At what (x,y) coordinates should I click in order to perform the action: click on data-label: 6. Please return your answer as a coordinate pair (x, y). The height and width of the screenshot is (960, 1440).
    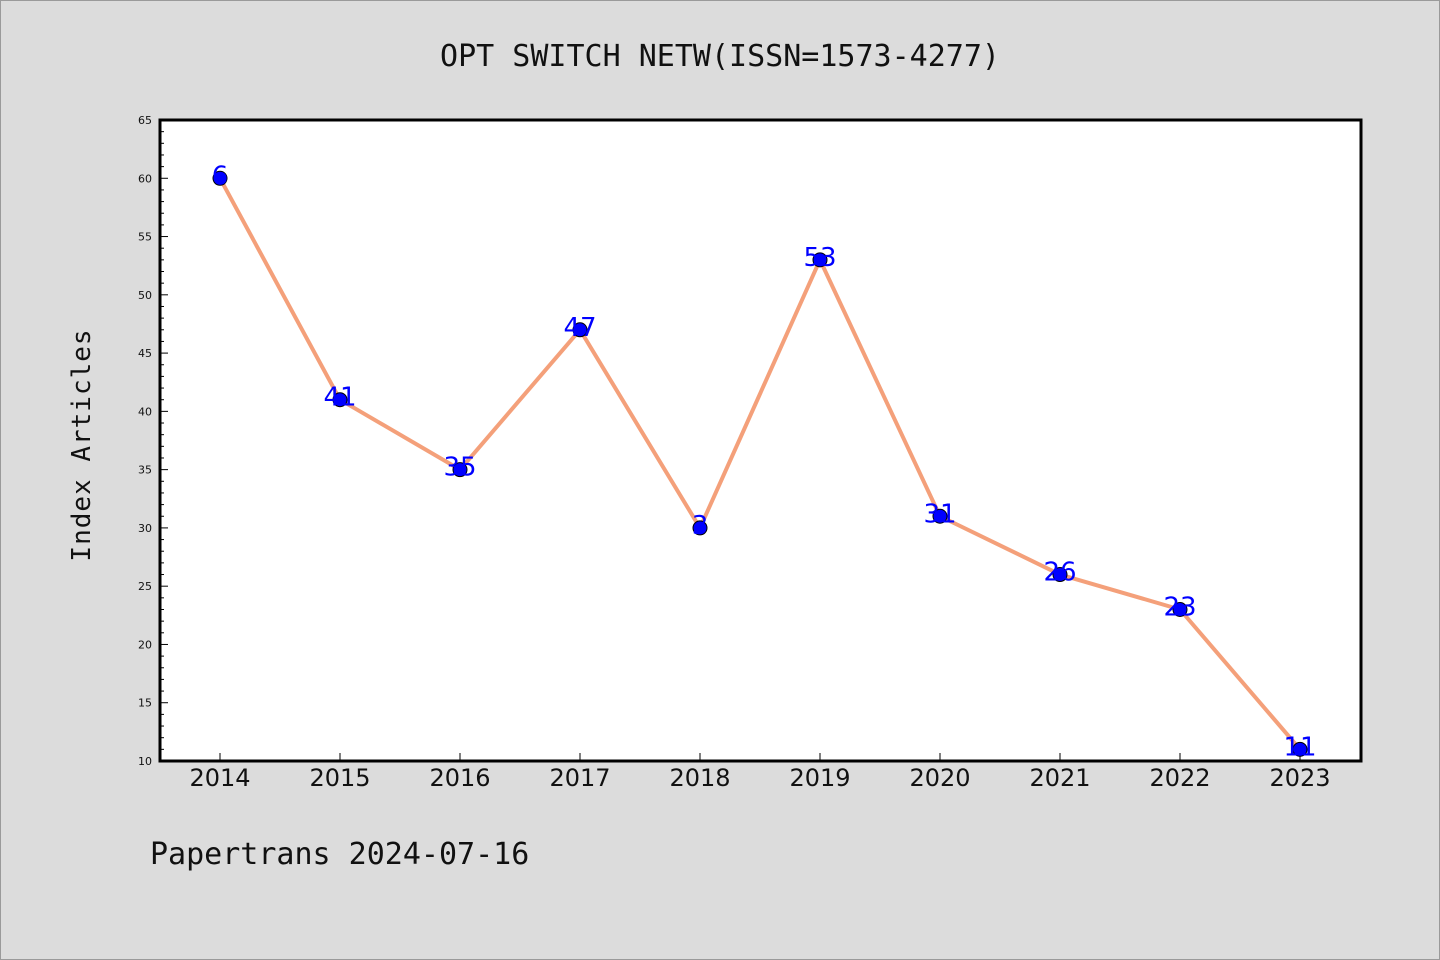
    Looking at the image, I should click on (220, 176).